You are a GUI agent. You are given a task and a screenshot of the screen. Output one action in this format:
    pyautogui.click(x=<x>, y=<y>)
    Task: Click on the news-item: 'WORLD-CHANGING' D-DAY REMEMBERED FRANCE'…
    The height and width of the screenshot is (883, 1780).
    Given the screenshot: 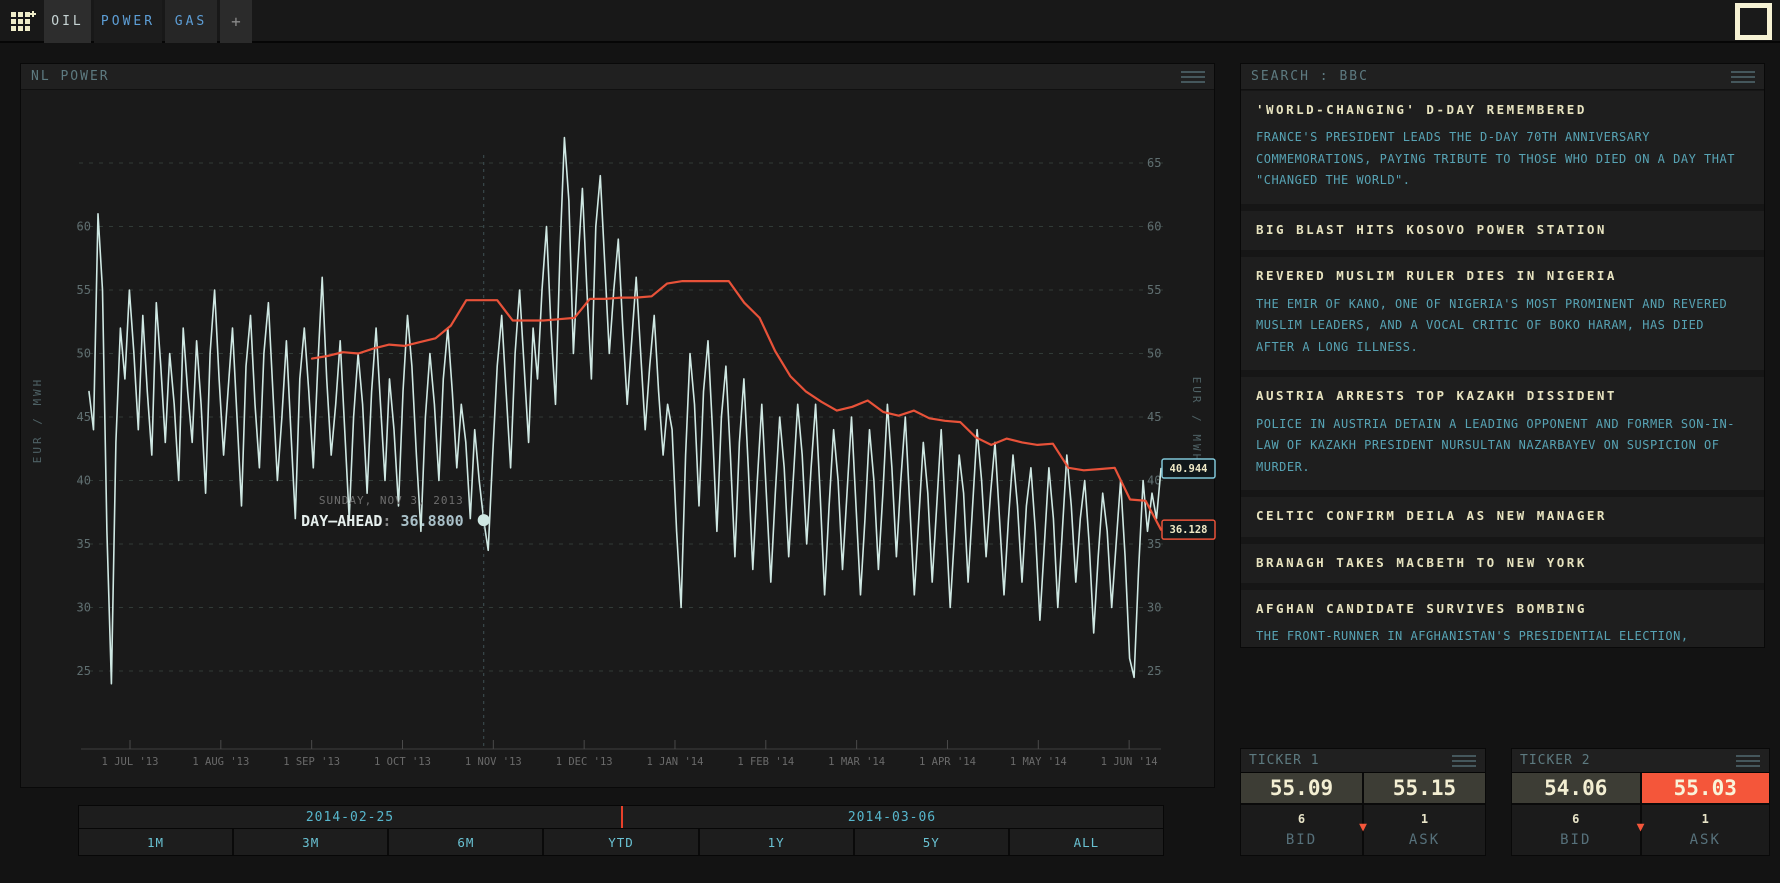 What is the action you would take?
    pyautogui.click(x=1502, y=148)
    